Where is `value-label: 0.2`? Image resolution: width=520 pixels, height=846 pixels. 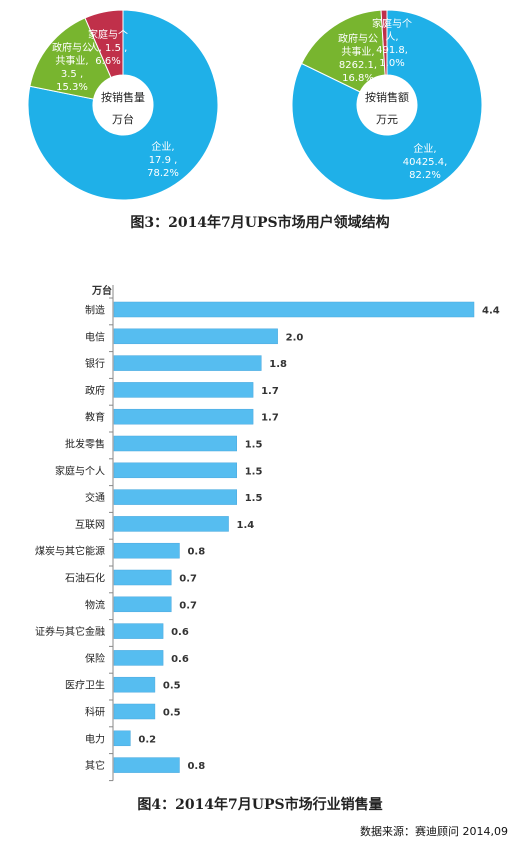
value-label: 0.2 is located at coordinates (147, 739).